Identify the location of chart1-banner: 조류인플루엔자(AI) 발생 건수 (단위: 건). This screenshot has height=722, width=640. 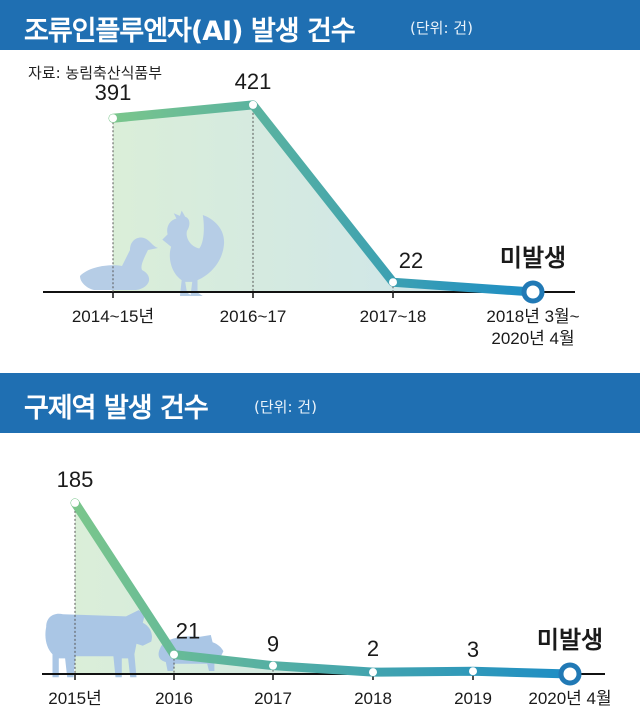
(320, 25).